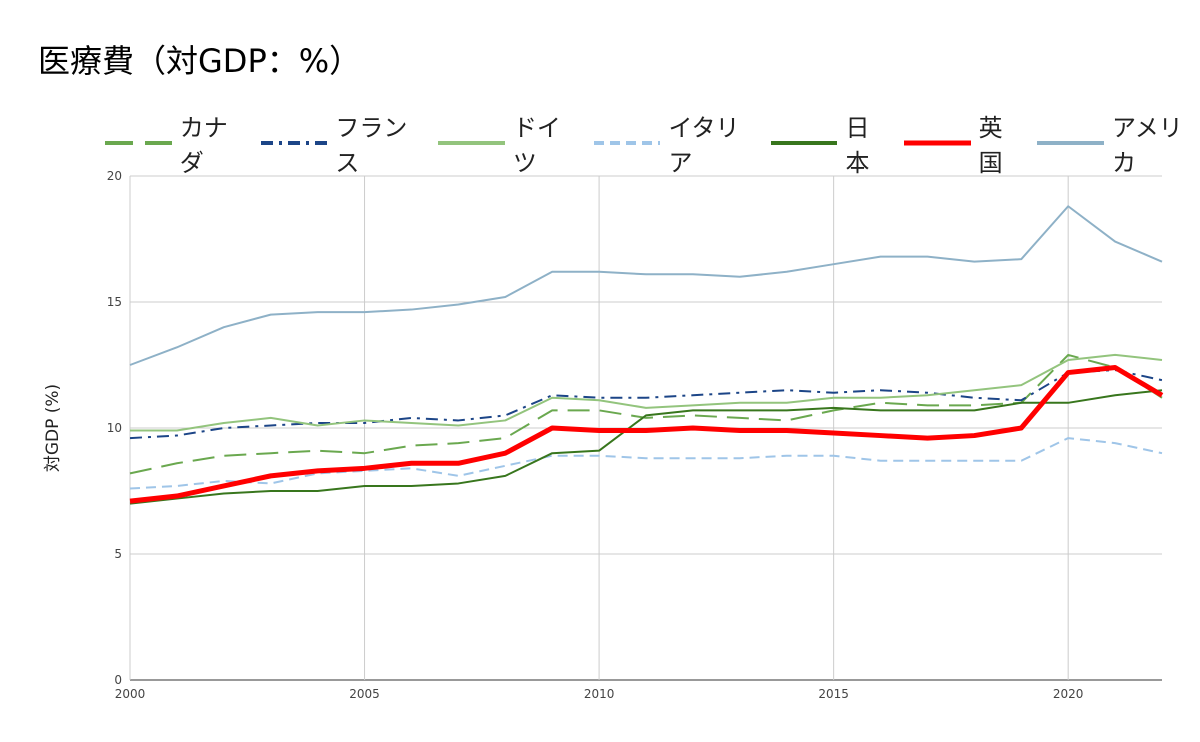  I want to click on legend: カナダ フランス ドイツ イタリア 日本 英国 アメリカ, so click(652, 143).